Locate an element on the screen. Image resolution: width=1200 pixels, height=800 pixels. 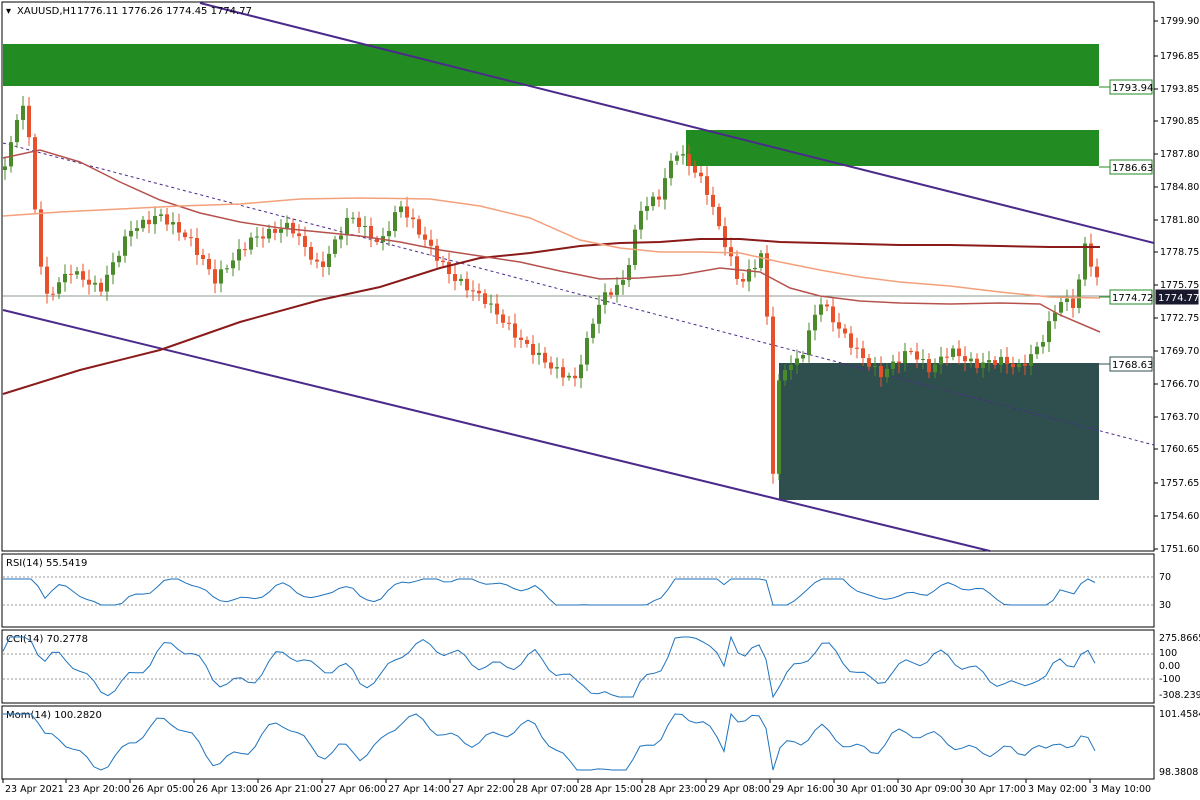
cci-level-bottom-label: -308.2397 is located at coordinates (1179, 695).